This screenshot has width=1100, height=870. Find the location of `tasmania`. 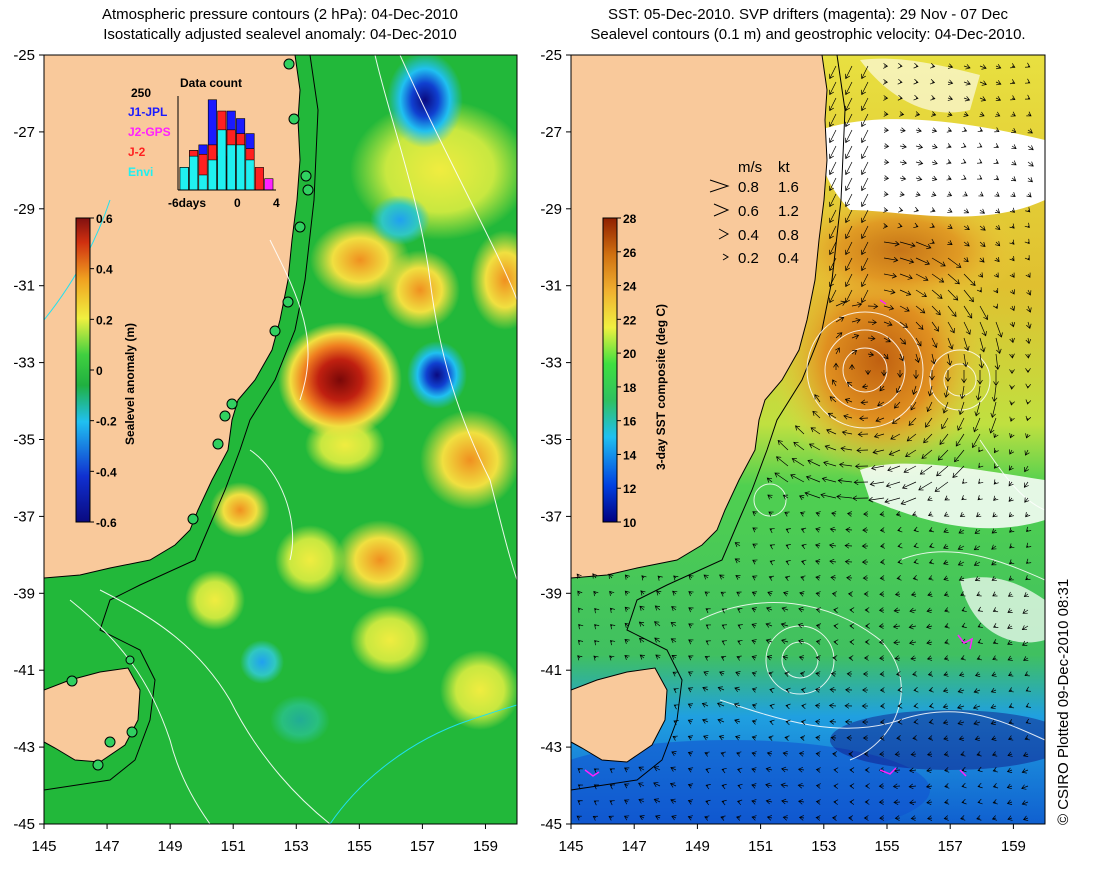

tasmania is located at coordinates (619, 715).